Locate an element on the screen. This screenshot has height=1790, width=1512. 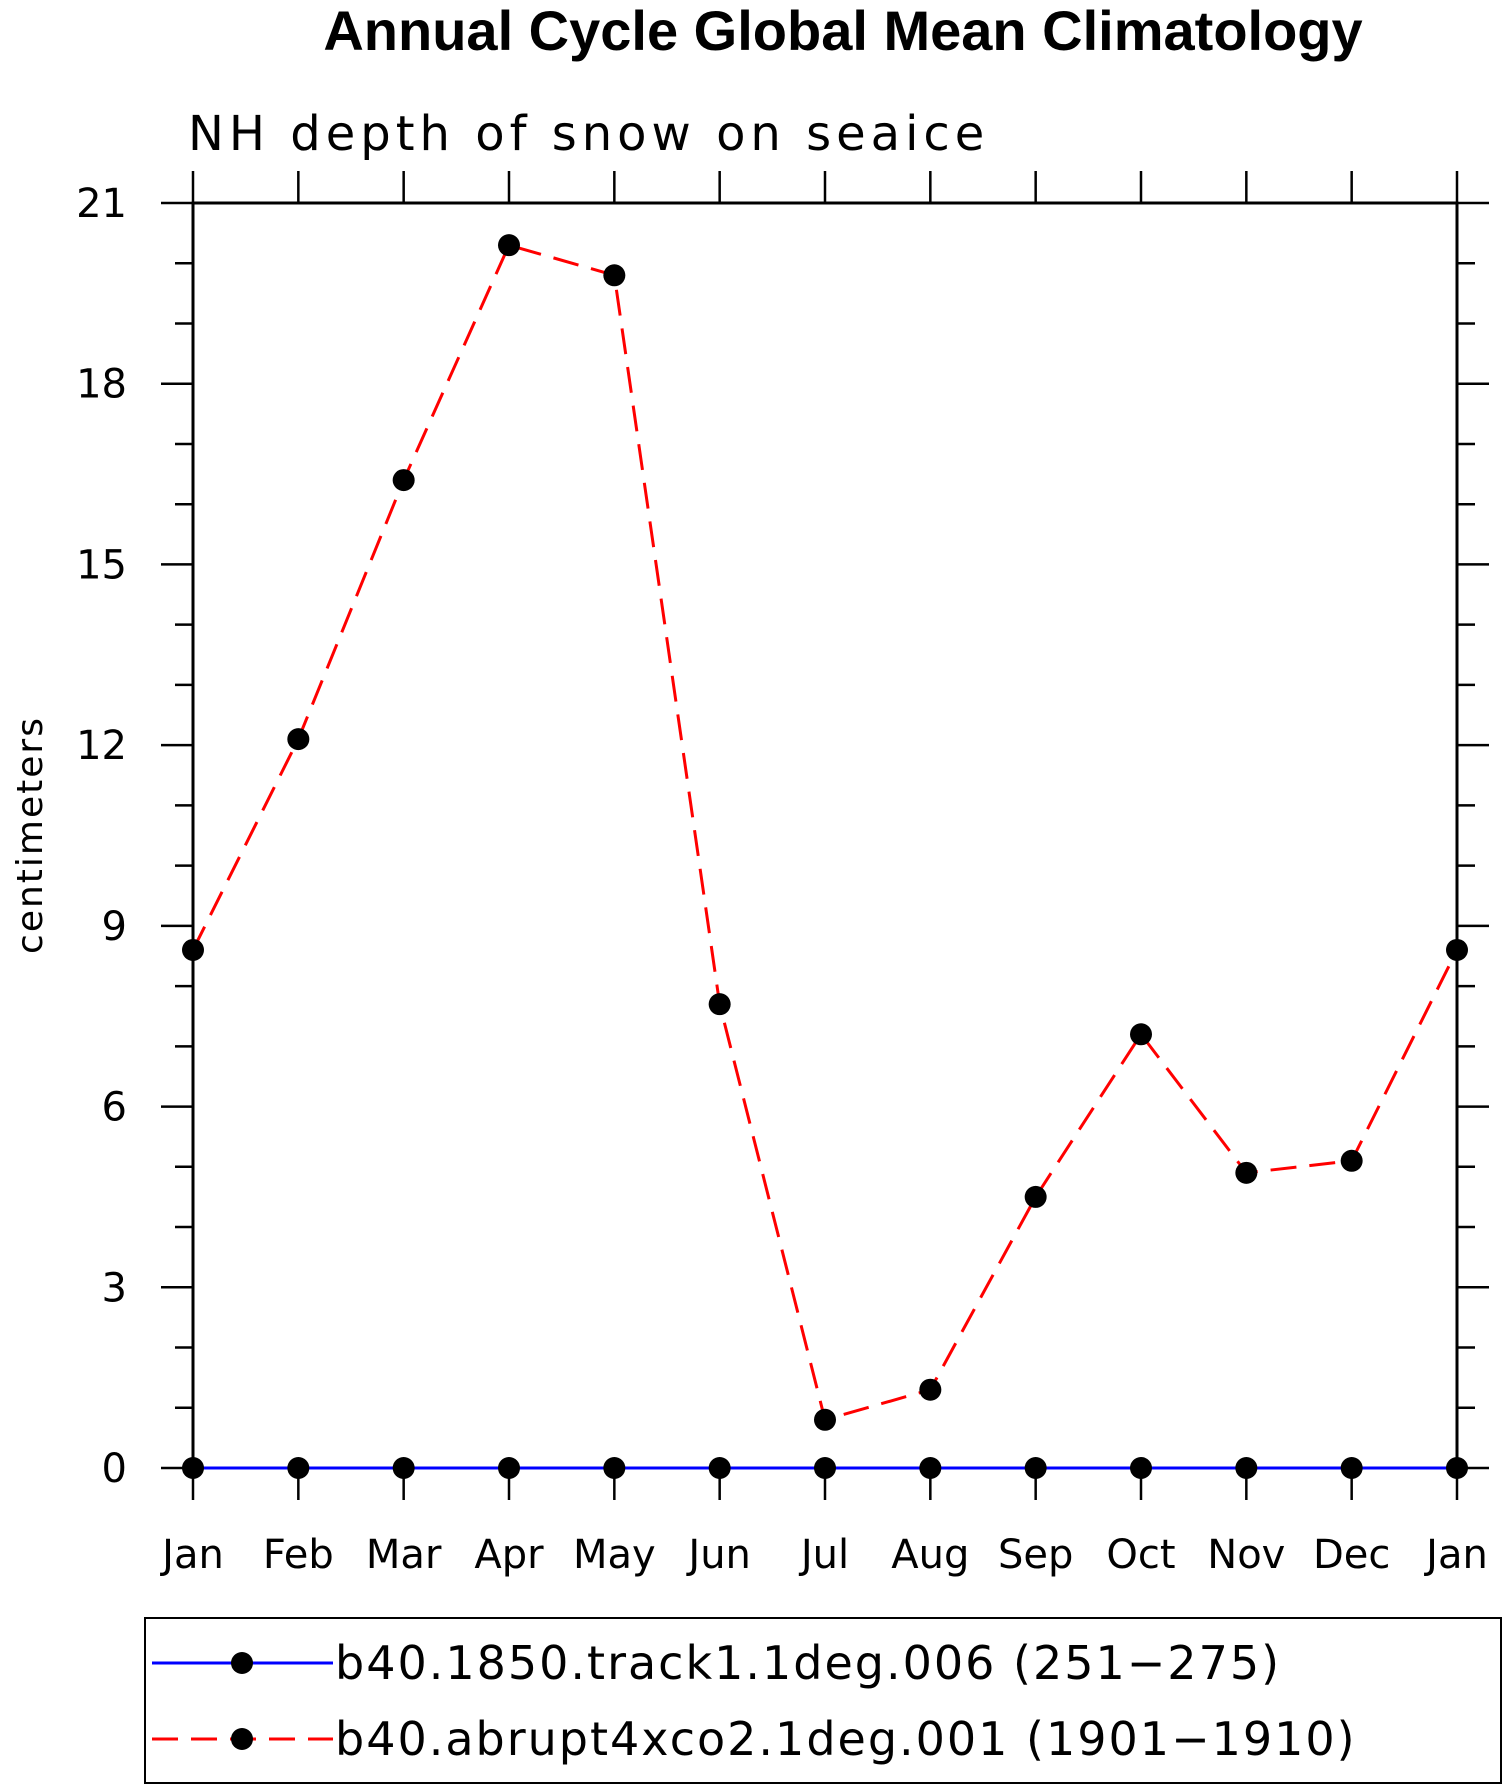
x-tick-label: Mar is located at coordinates (404, 1555).